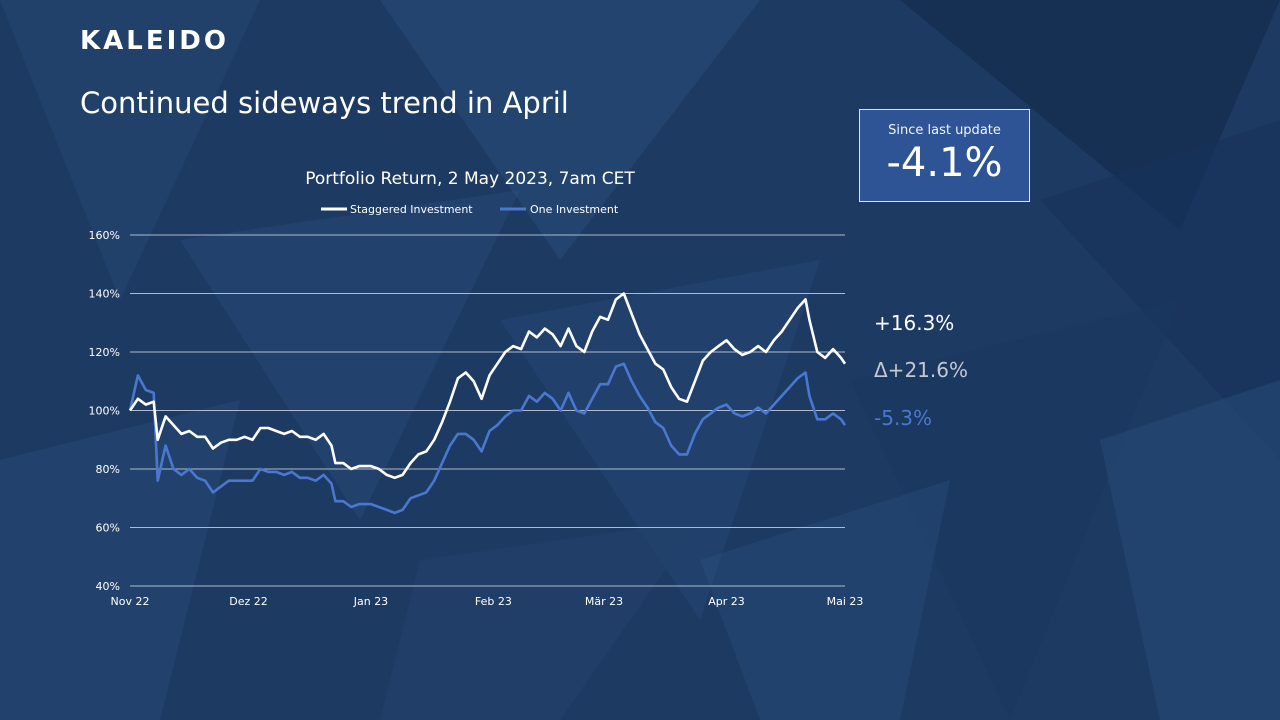  I want to click on x-tick-label: Apr 23, so click(726, 601).